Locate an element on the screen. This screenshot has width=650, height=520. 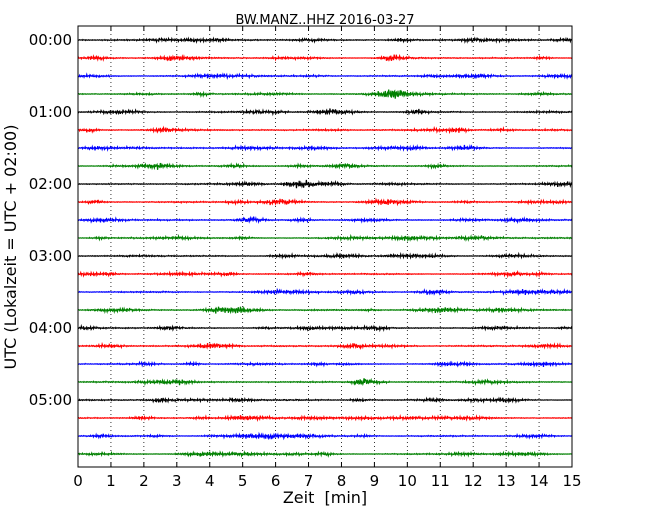
x-tick-label: 3 is located at coordinates (177, 481).